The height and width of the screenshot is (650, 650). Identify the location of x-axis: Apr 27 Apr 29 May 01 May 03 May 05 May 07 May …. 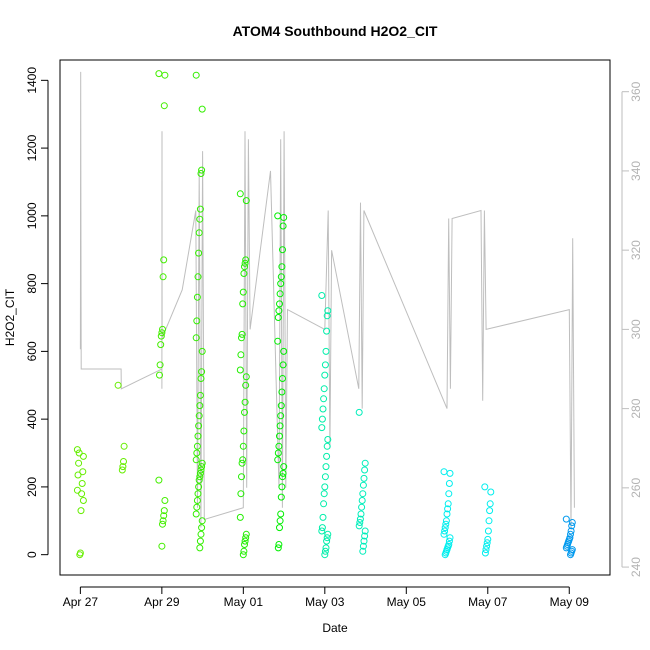
(326, 597).